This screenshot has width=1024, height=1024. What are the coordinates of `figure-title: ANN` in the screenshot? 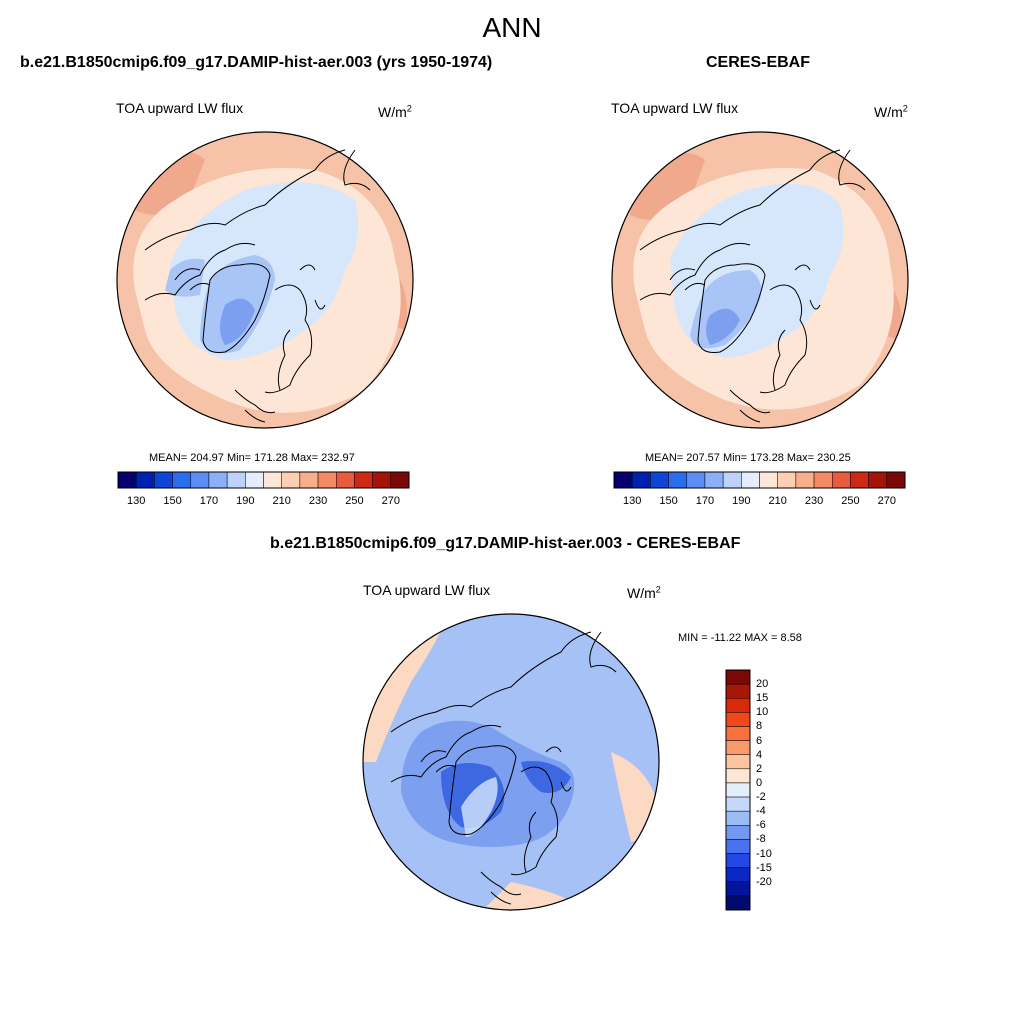 It's located at (512, 27).